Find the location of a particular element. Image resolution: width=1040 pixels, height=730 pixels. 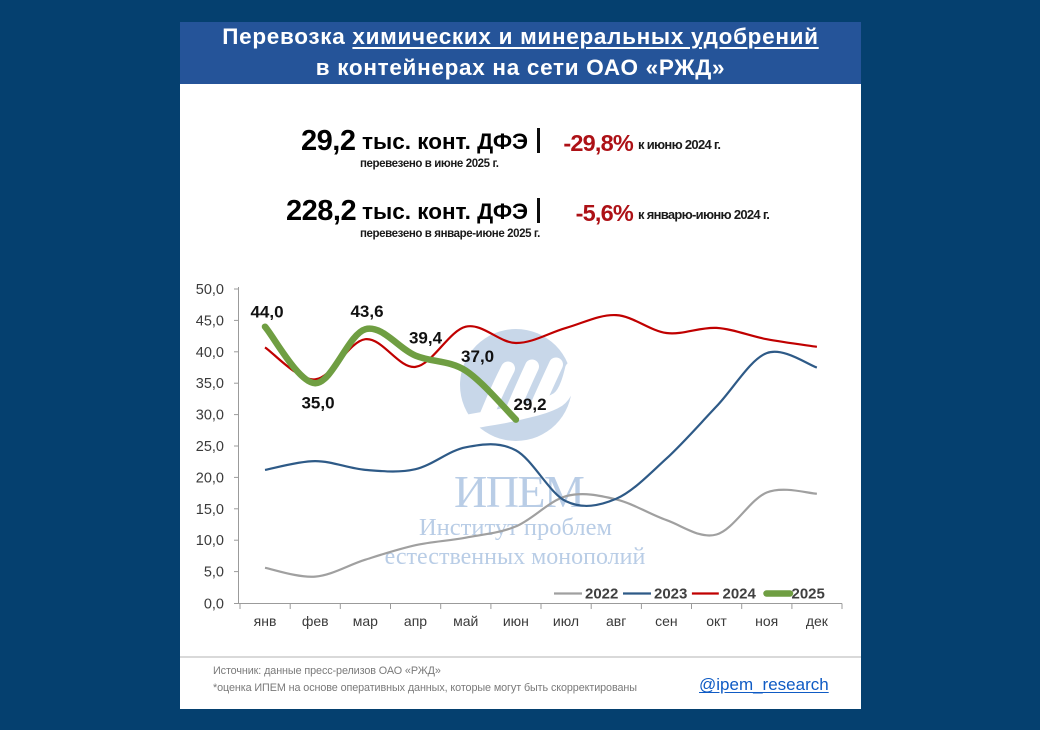

svg-text: 0,0 is located at coordinates (214, 605).